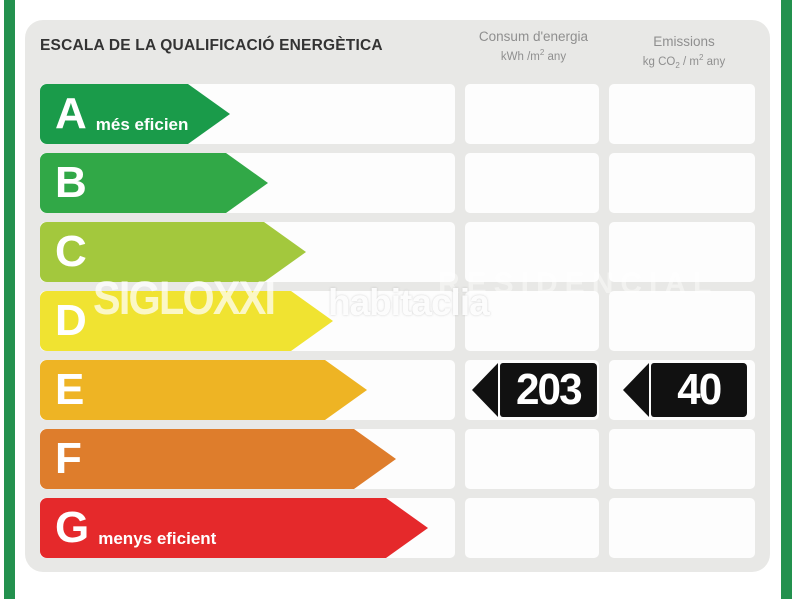 The width and height of the screenshot is (800, 599). I want to click on column-header-emissions: Emissions kg CO2 / m2 any, so click(684, 52).